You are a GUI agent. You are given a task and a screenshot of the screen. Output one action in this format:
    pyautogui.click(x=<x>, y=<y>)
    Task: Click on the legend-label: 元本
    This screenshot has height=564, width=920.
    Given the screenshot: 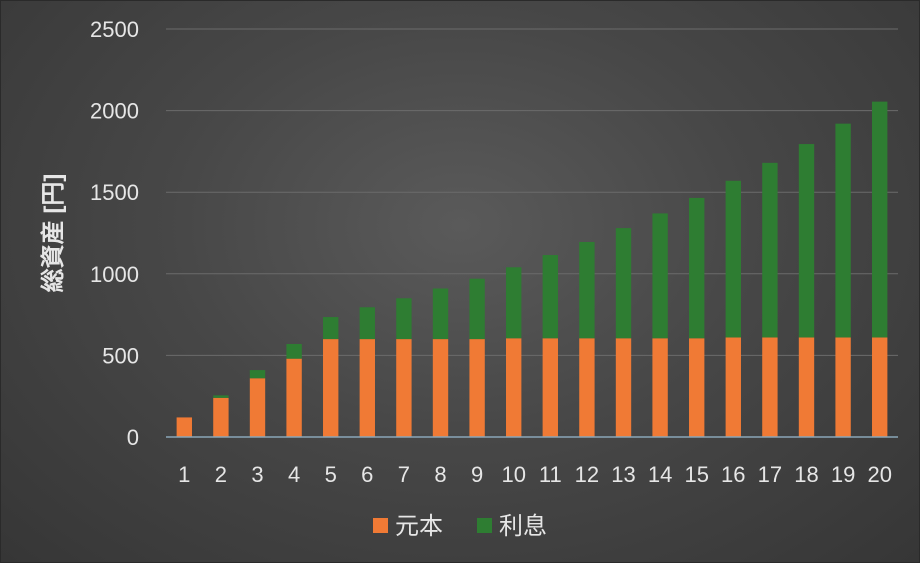 What is the action you would take?
    pyautogui.click(x=419, y=526)
    